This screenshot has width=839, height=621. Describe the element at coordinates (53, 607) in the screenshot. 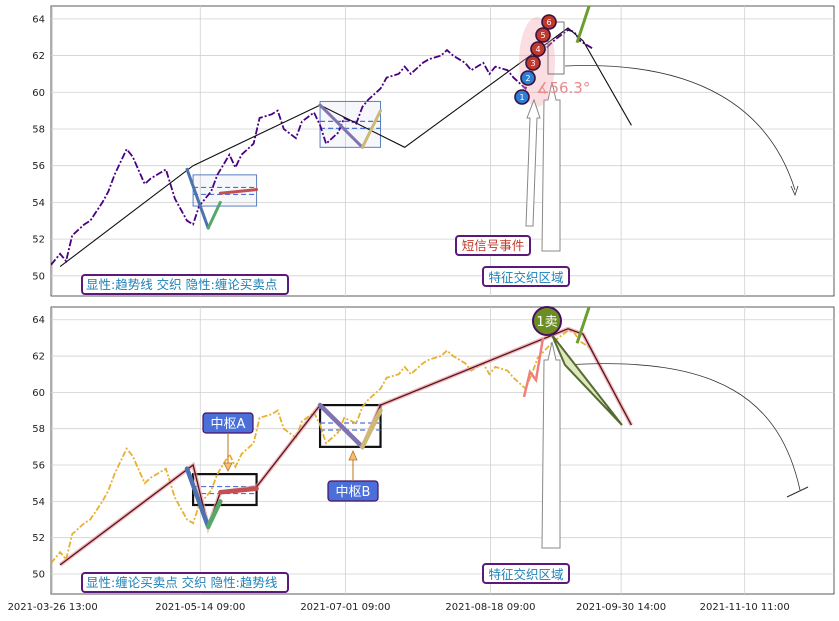

I see `x-tick-label: 2021-03-26 13:00` at that location.